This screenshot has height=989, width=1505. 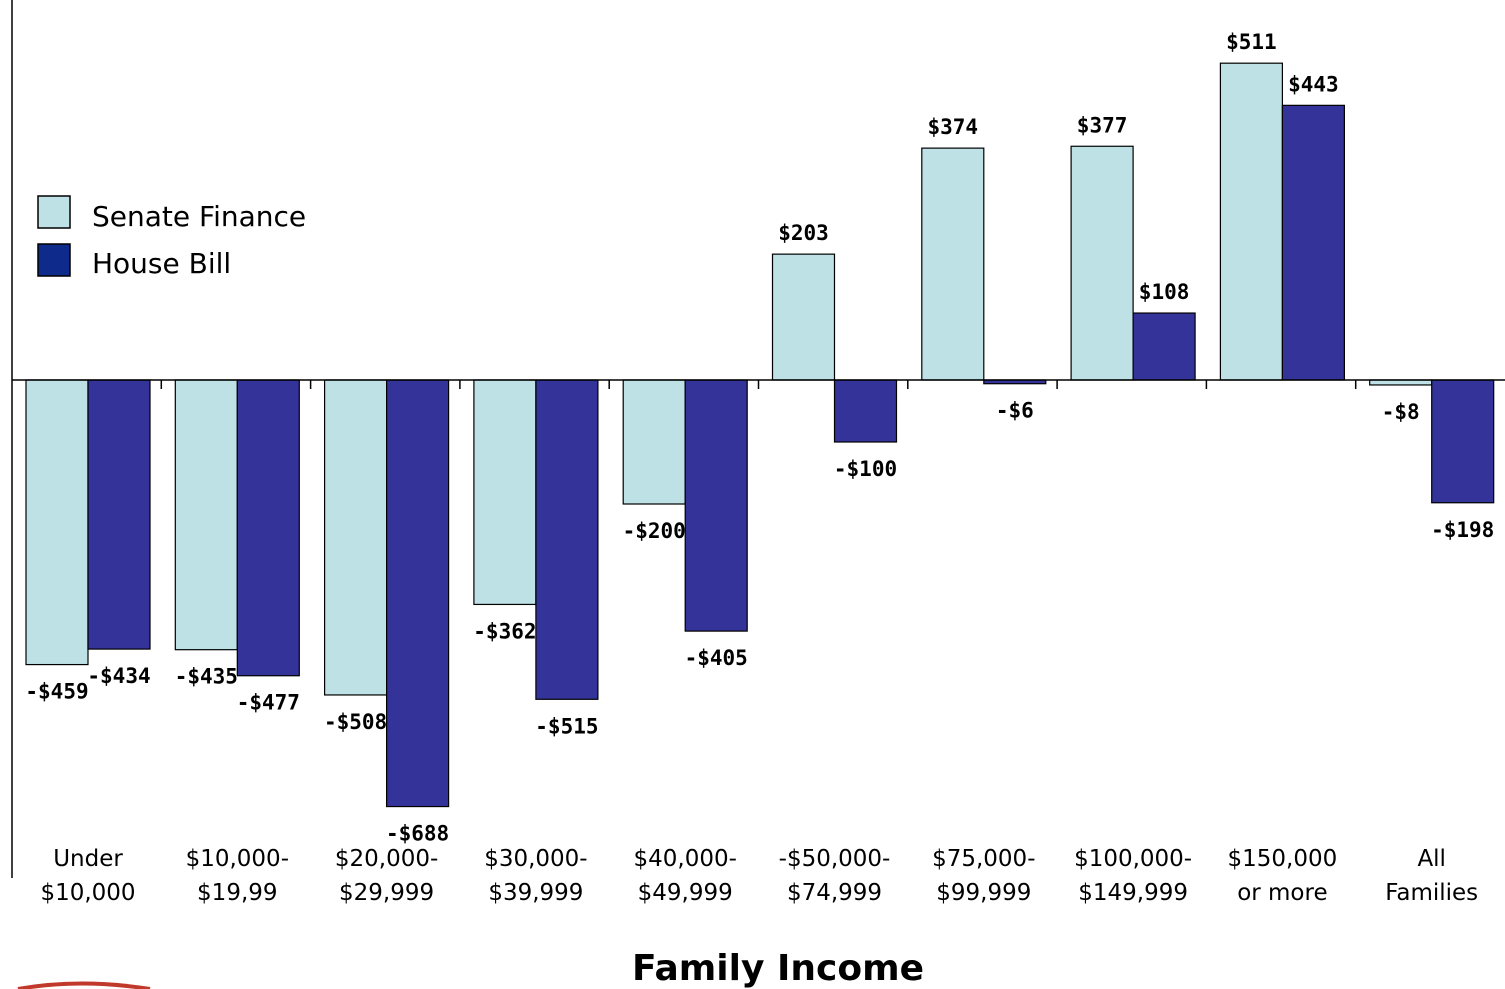 What do you see at coordinates (118, 676) in the screenshot?
I see `data-label-house-bill-0: -$434` at bounding box center [118, 676].